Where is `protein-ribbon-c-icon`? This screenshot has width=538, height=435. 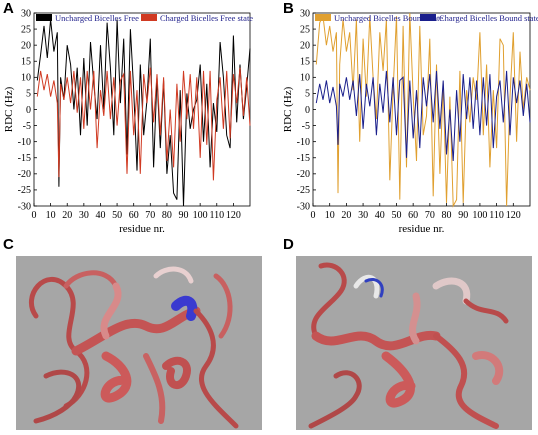
protein-ribbon-c-icon is located at coordinates (133, 347).